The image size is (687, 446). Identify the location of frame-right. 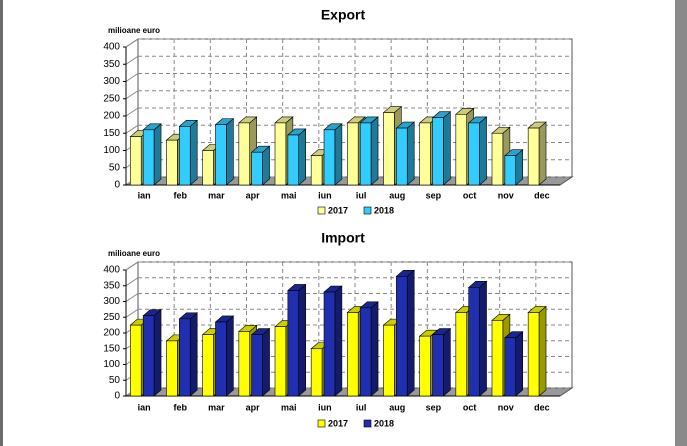
(681, 223).